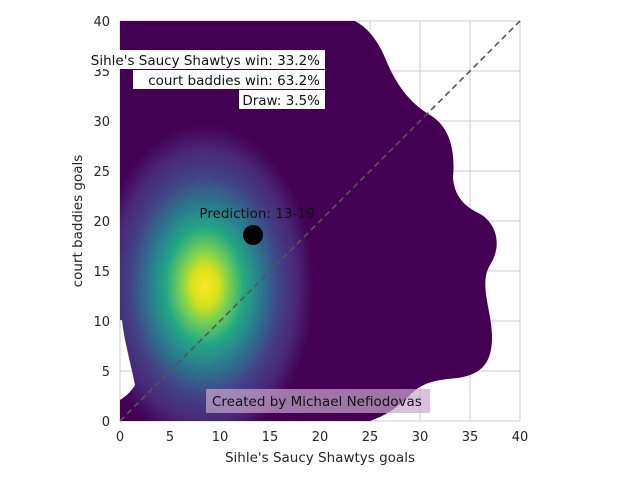  I want to click on watermark: Created by Michael Nefiodovas, so click(318, 401).